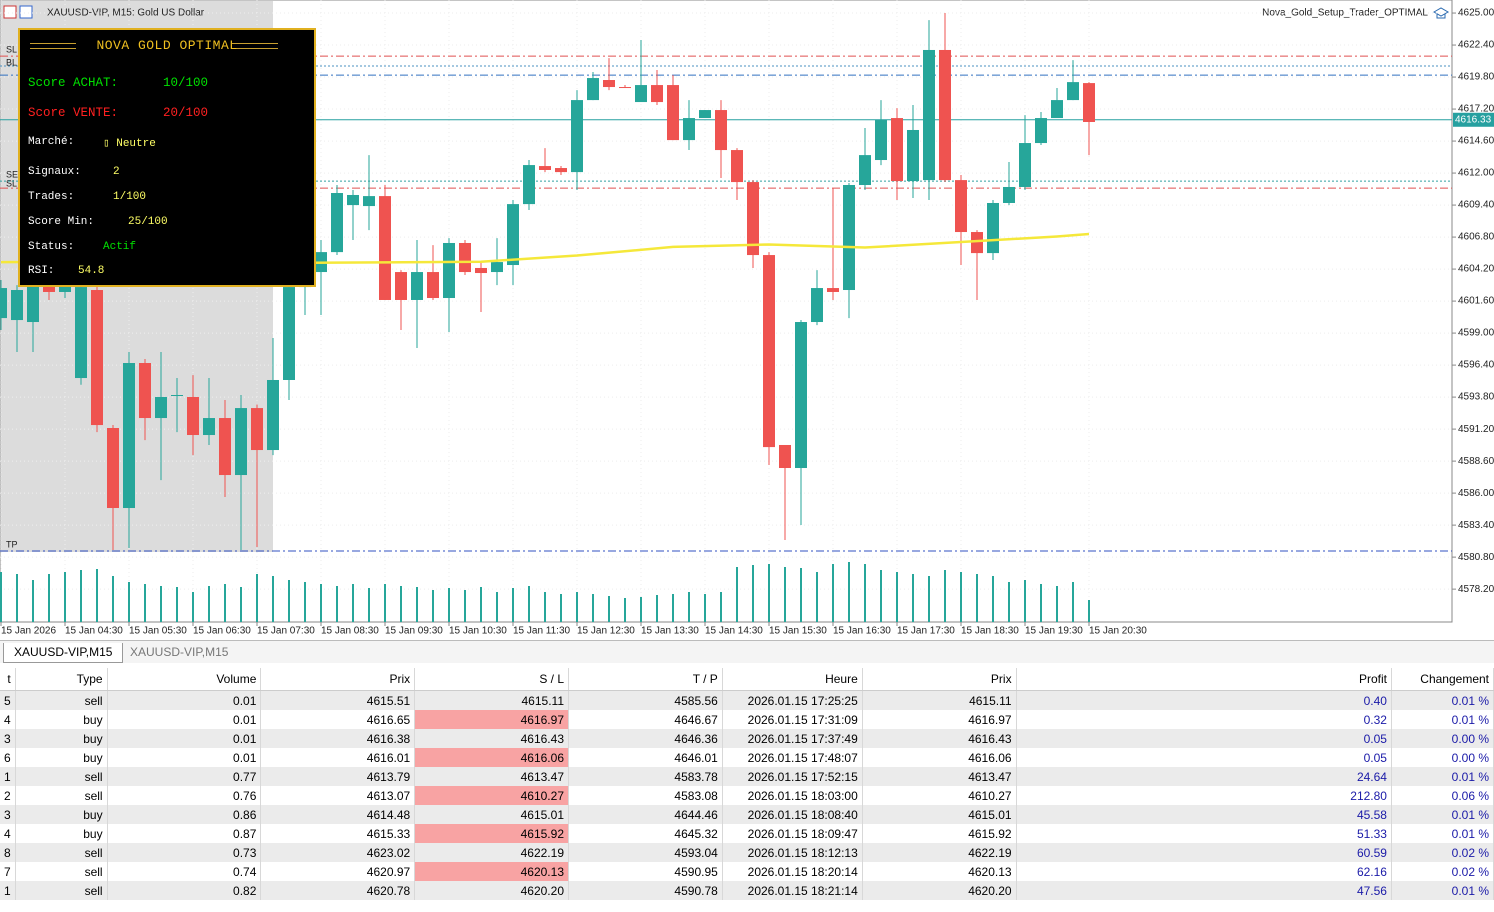 The width and height of the screenshot is (1494, 912). Describe the element at coordinates (92, 143) in the screenshot. I see `panel-row: Marché: ▯ Neutre` at that location.